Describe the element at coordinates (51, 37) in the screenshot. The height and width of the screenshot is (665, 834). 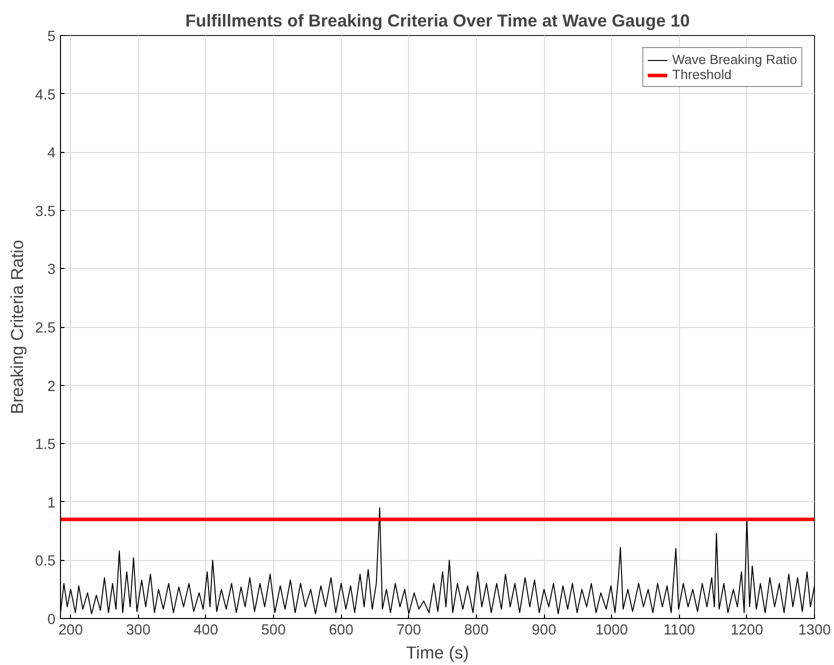
I see `y-tick-label: 5` at that location.